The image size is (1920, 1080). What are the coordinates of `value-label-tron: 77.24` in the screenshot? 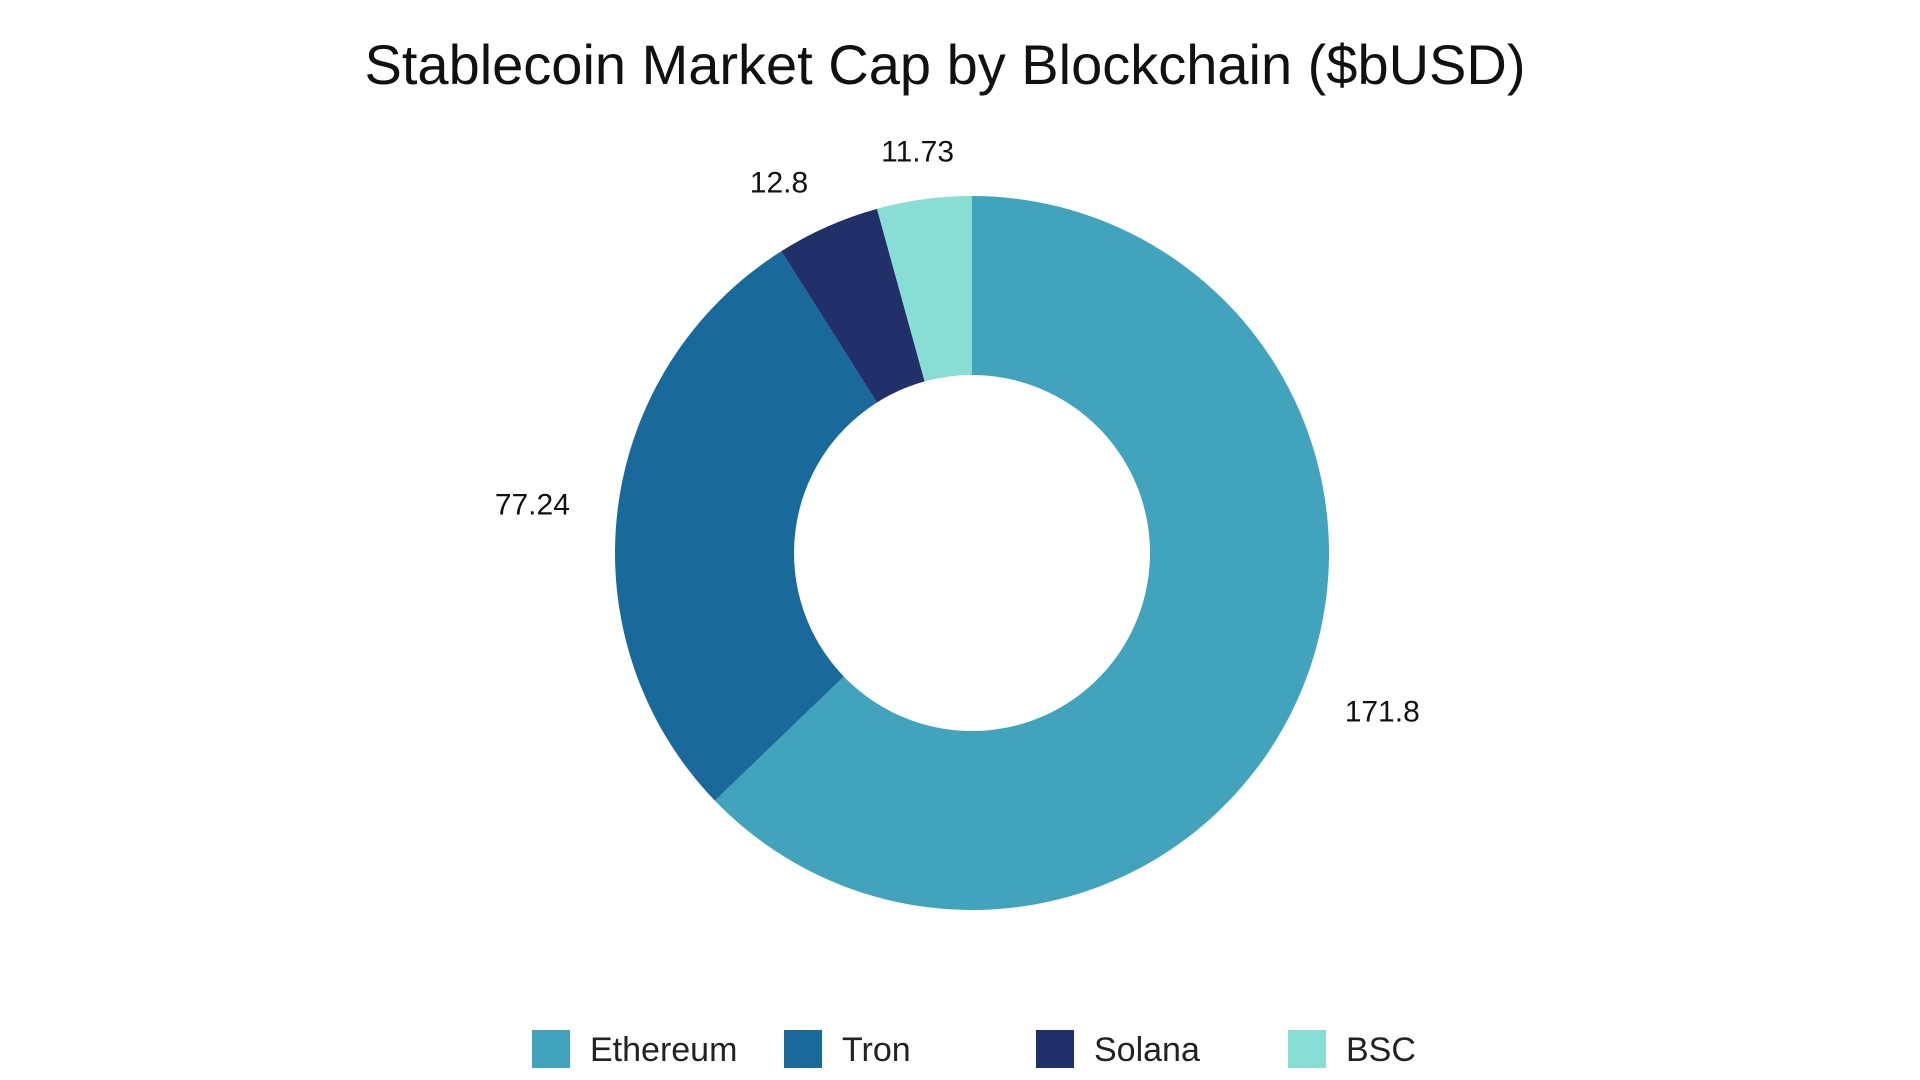 It's located at (532, 504).